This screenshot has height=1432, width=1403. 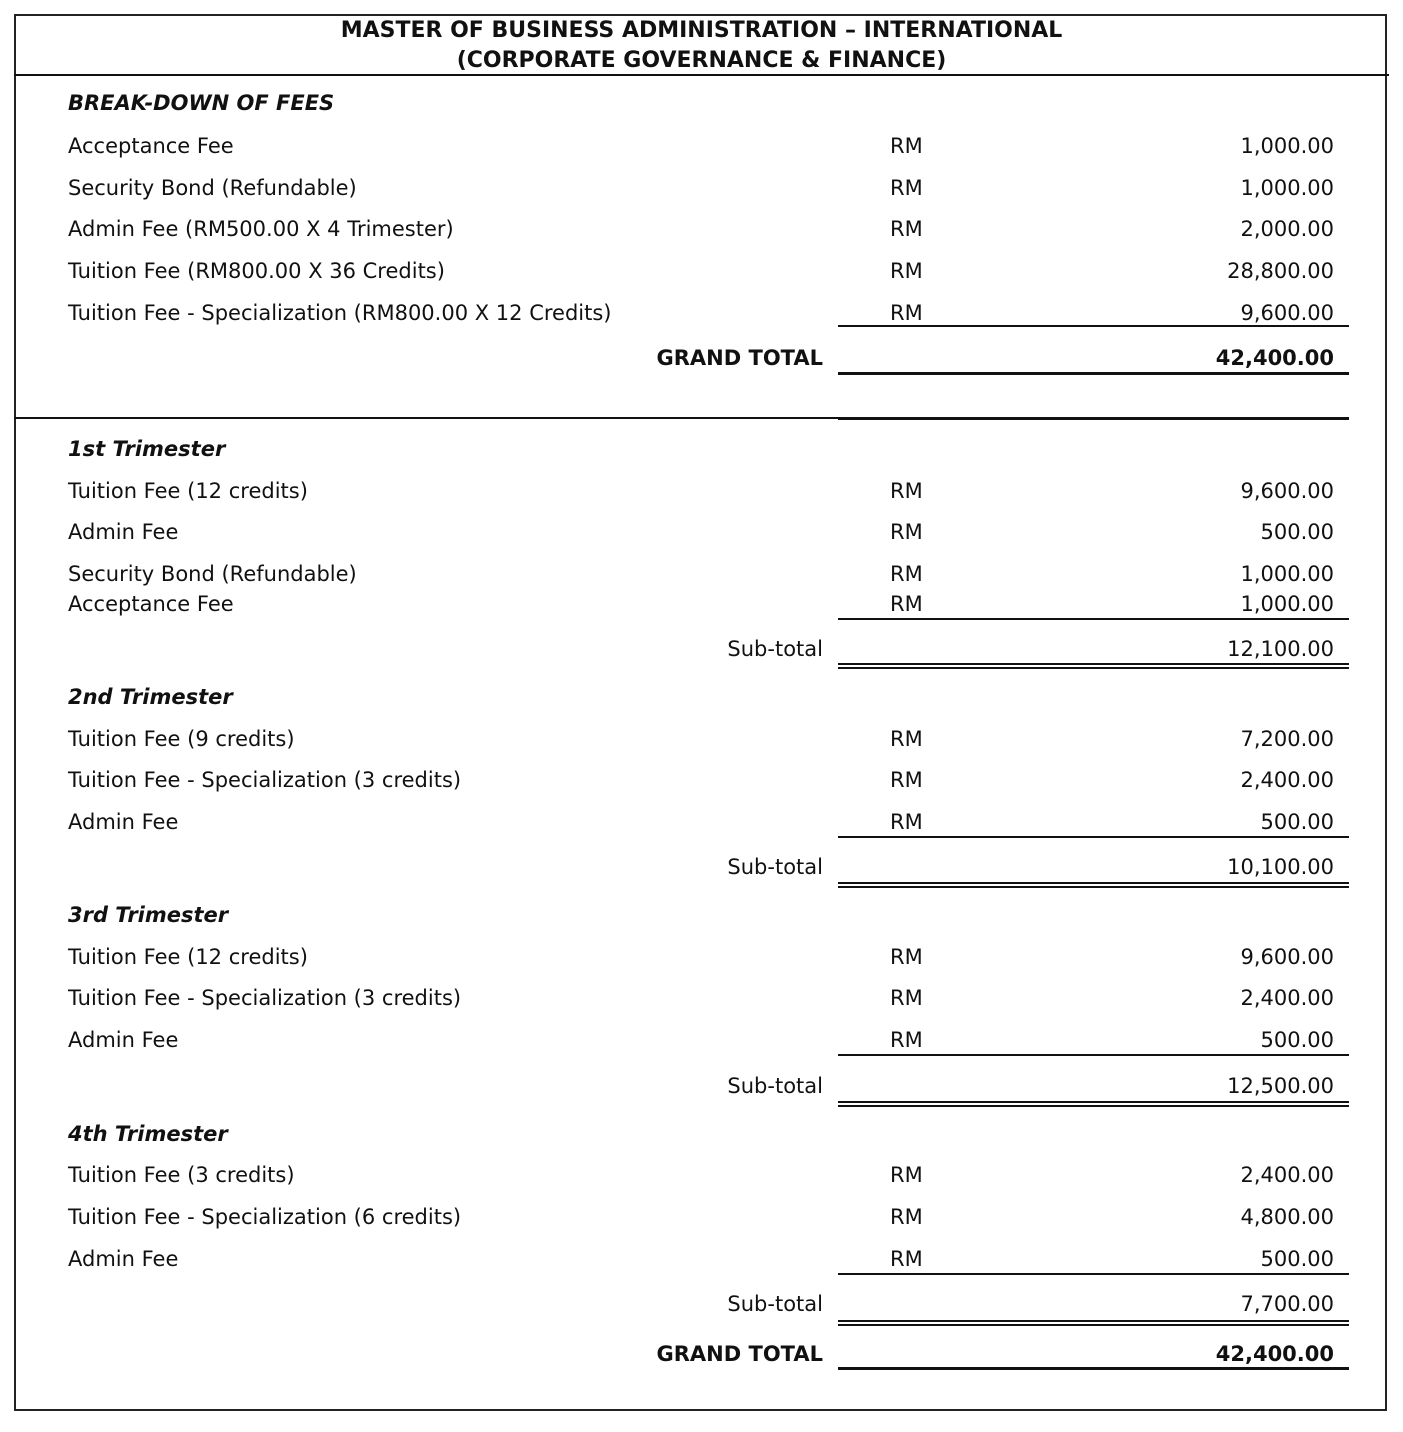 I want to click on title-line-2: (CORPORATE GOVERNANCE & FINANCE), so click(x=701, y=60).